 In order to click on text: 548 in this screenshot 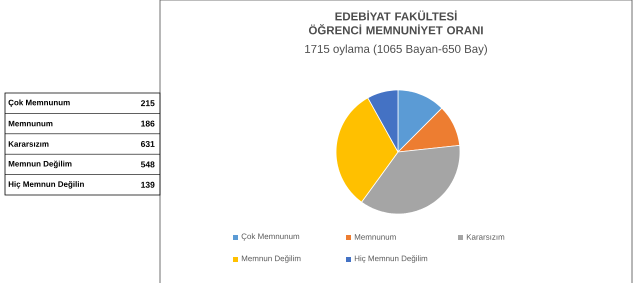, I will do `click(147, 164)`.